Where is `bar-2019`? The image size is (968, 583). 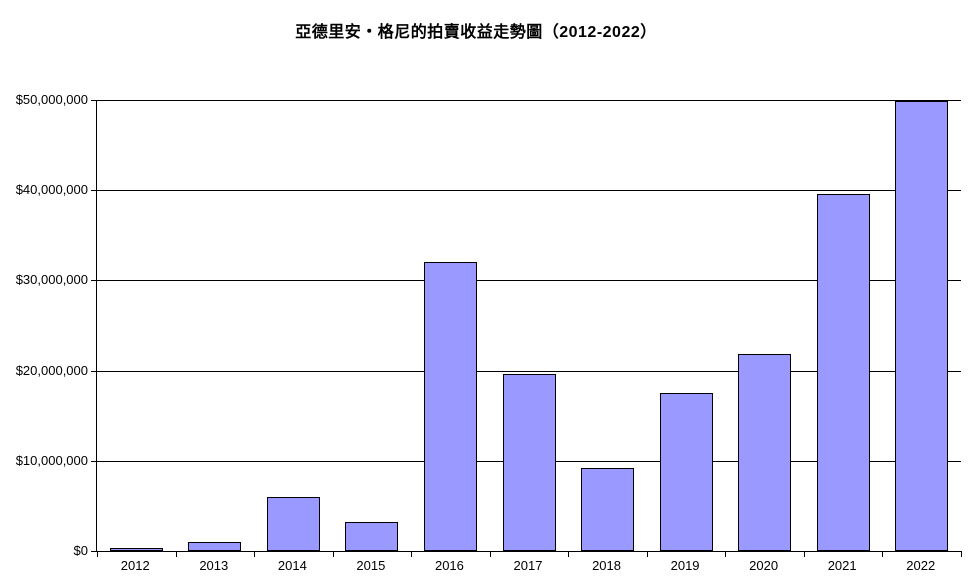
bar-2019 is located at coordinates (686, 472).